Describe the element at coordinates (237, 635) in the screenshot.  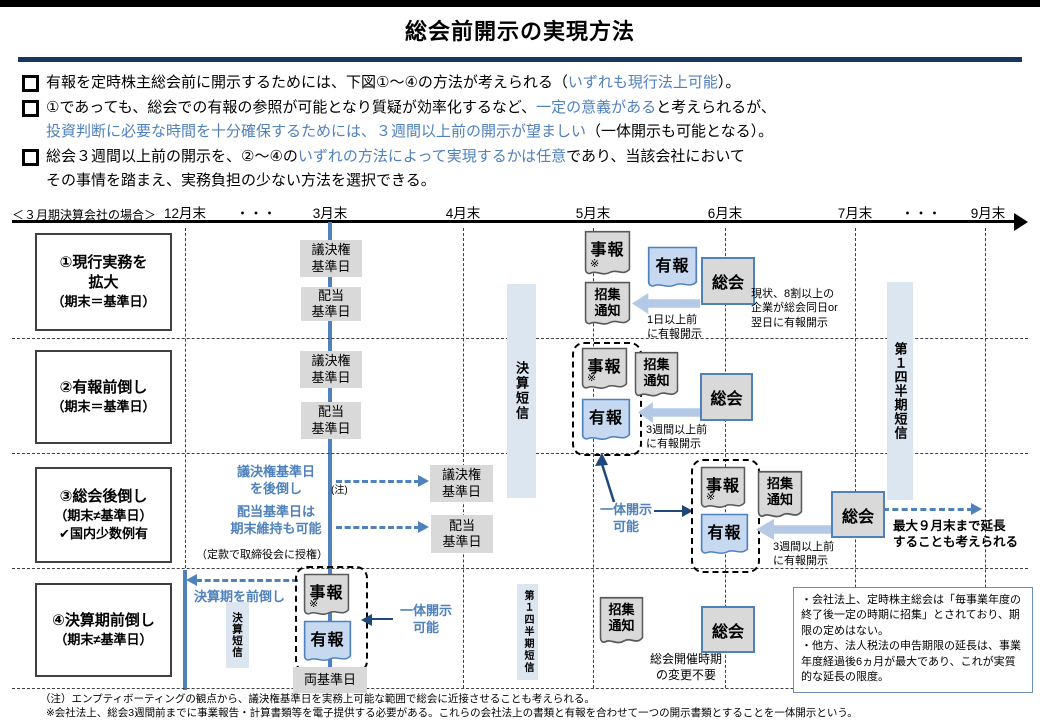
I see `kessan-tanshin-bar: 決算短信` at that location.